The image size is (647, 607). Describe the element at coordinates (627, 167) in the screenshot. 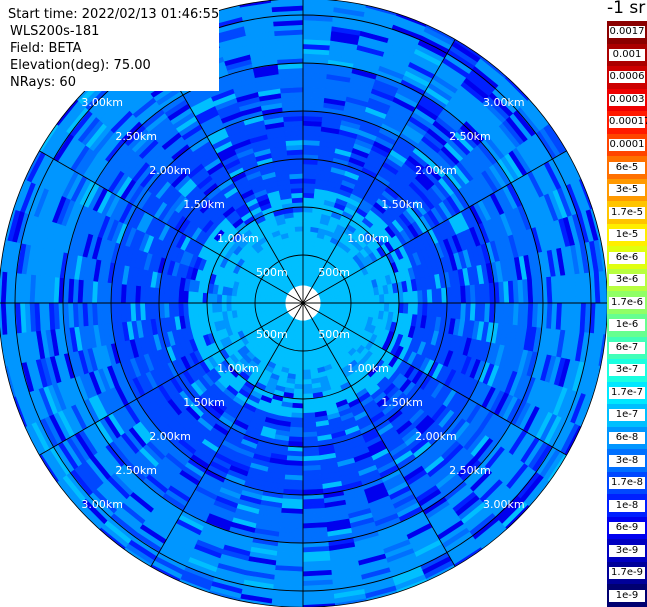

I see `colorbar-tick-label: 6e-5` at that location.